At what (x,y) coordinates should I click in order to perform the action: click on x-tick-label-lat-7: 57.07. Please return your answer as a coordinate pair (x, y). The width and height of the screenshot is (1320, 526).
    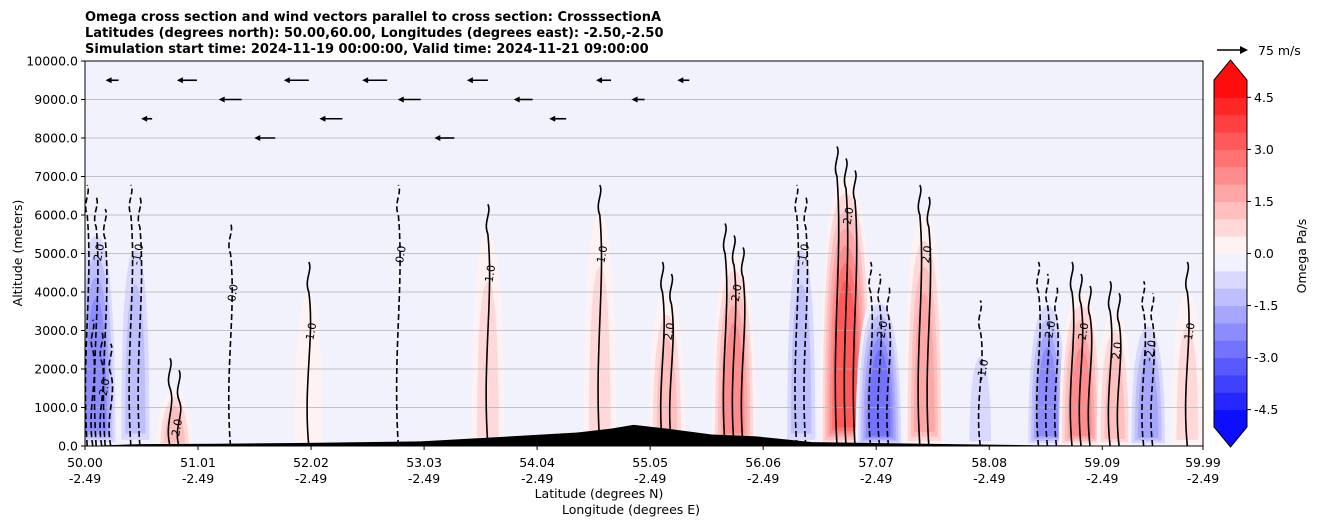
    Looking at the image, I should click on (876, 462).